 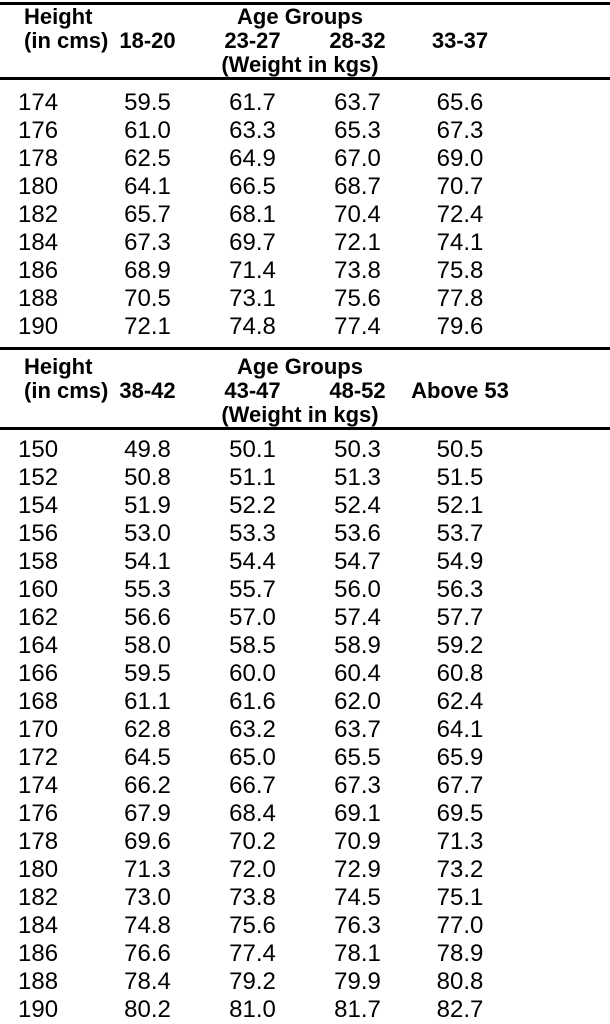 I want to click on weight-cell: 79.9, so click(x=357, y=981).